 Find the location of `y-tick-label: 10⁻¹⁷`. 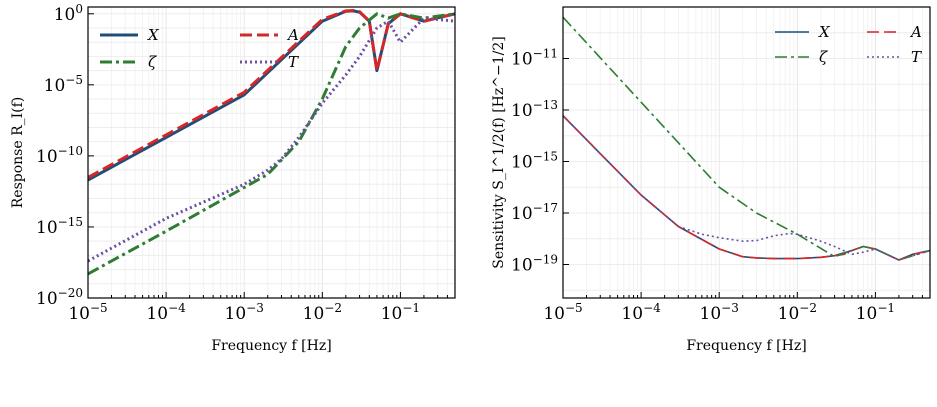

y-tick-label: 10⁻¹⁷ is located at coordinates (534, 212).